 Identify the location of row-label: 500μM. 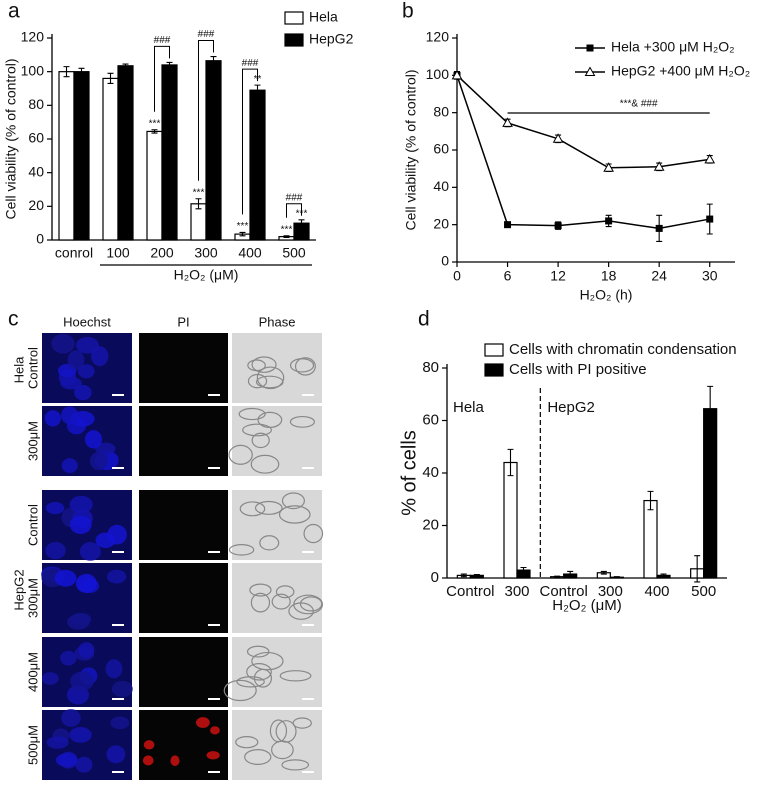
(32, 745).